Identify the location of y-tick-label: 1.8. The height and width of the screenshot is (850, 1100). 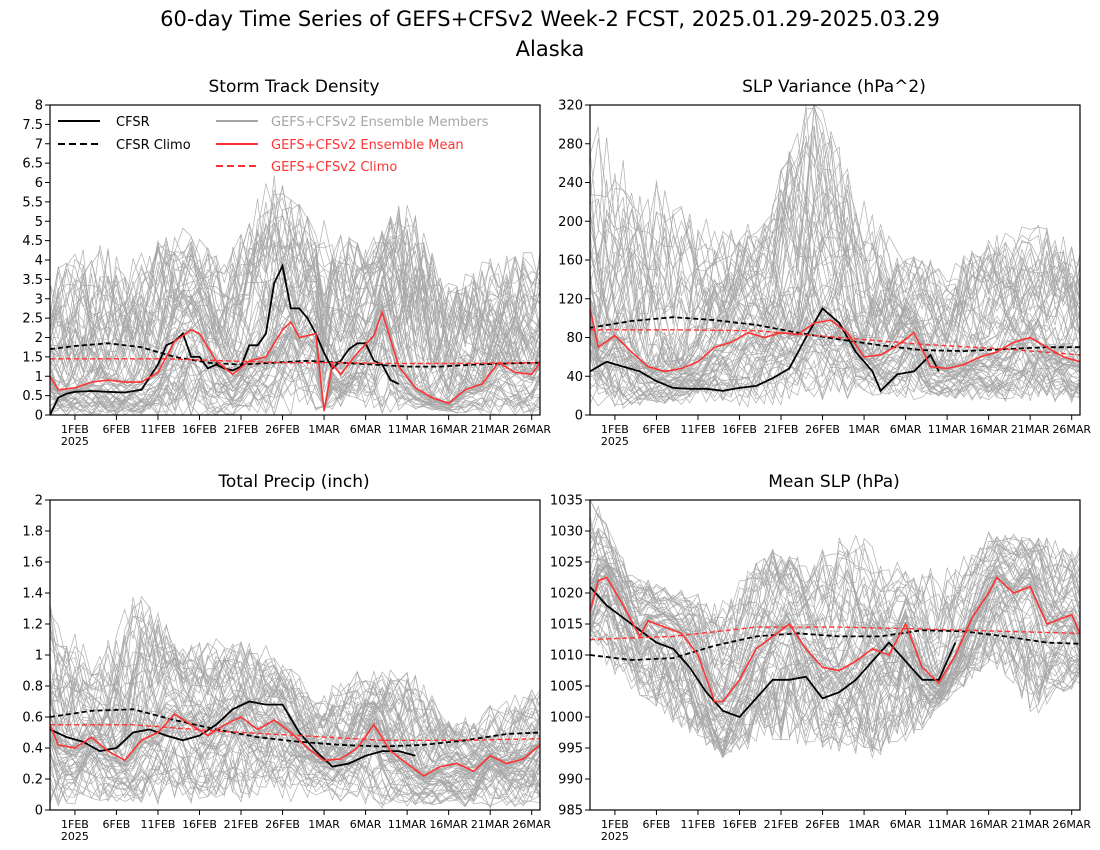
(32, 532).